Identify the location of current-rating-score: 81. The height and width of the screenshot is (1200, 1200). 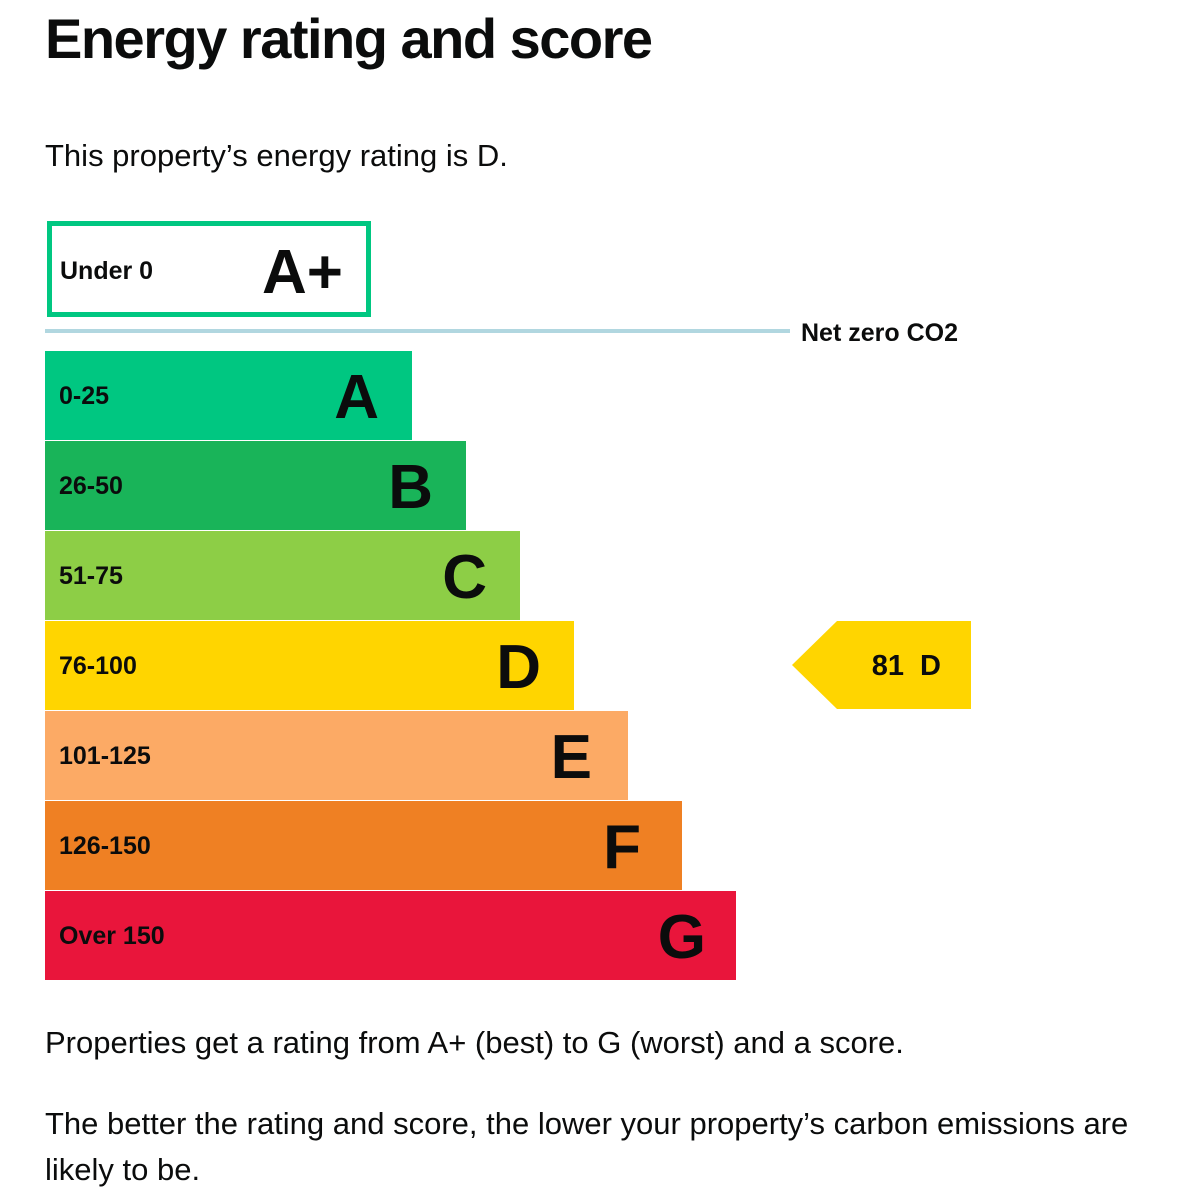
(888, 666).